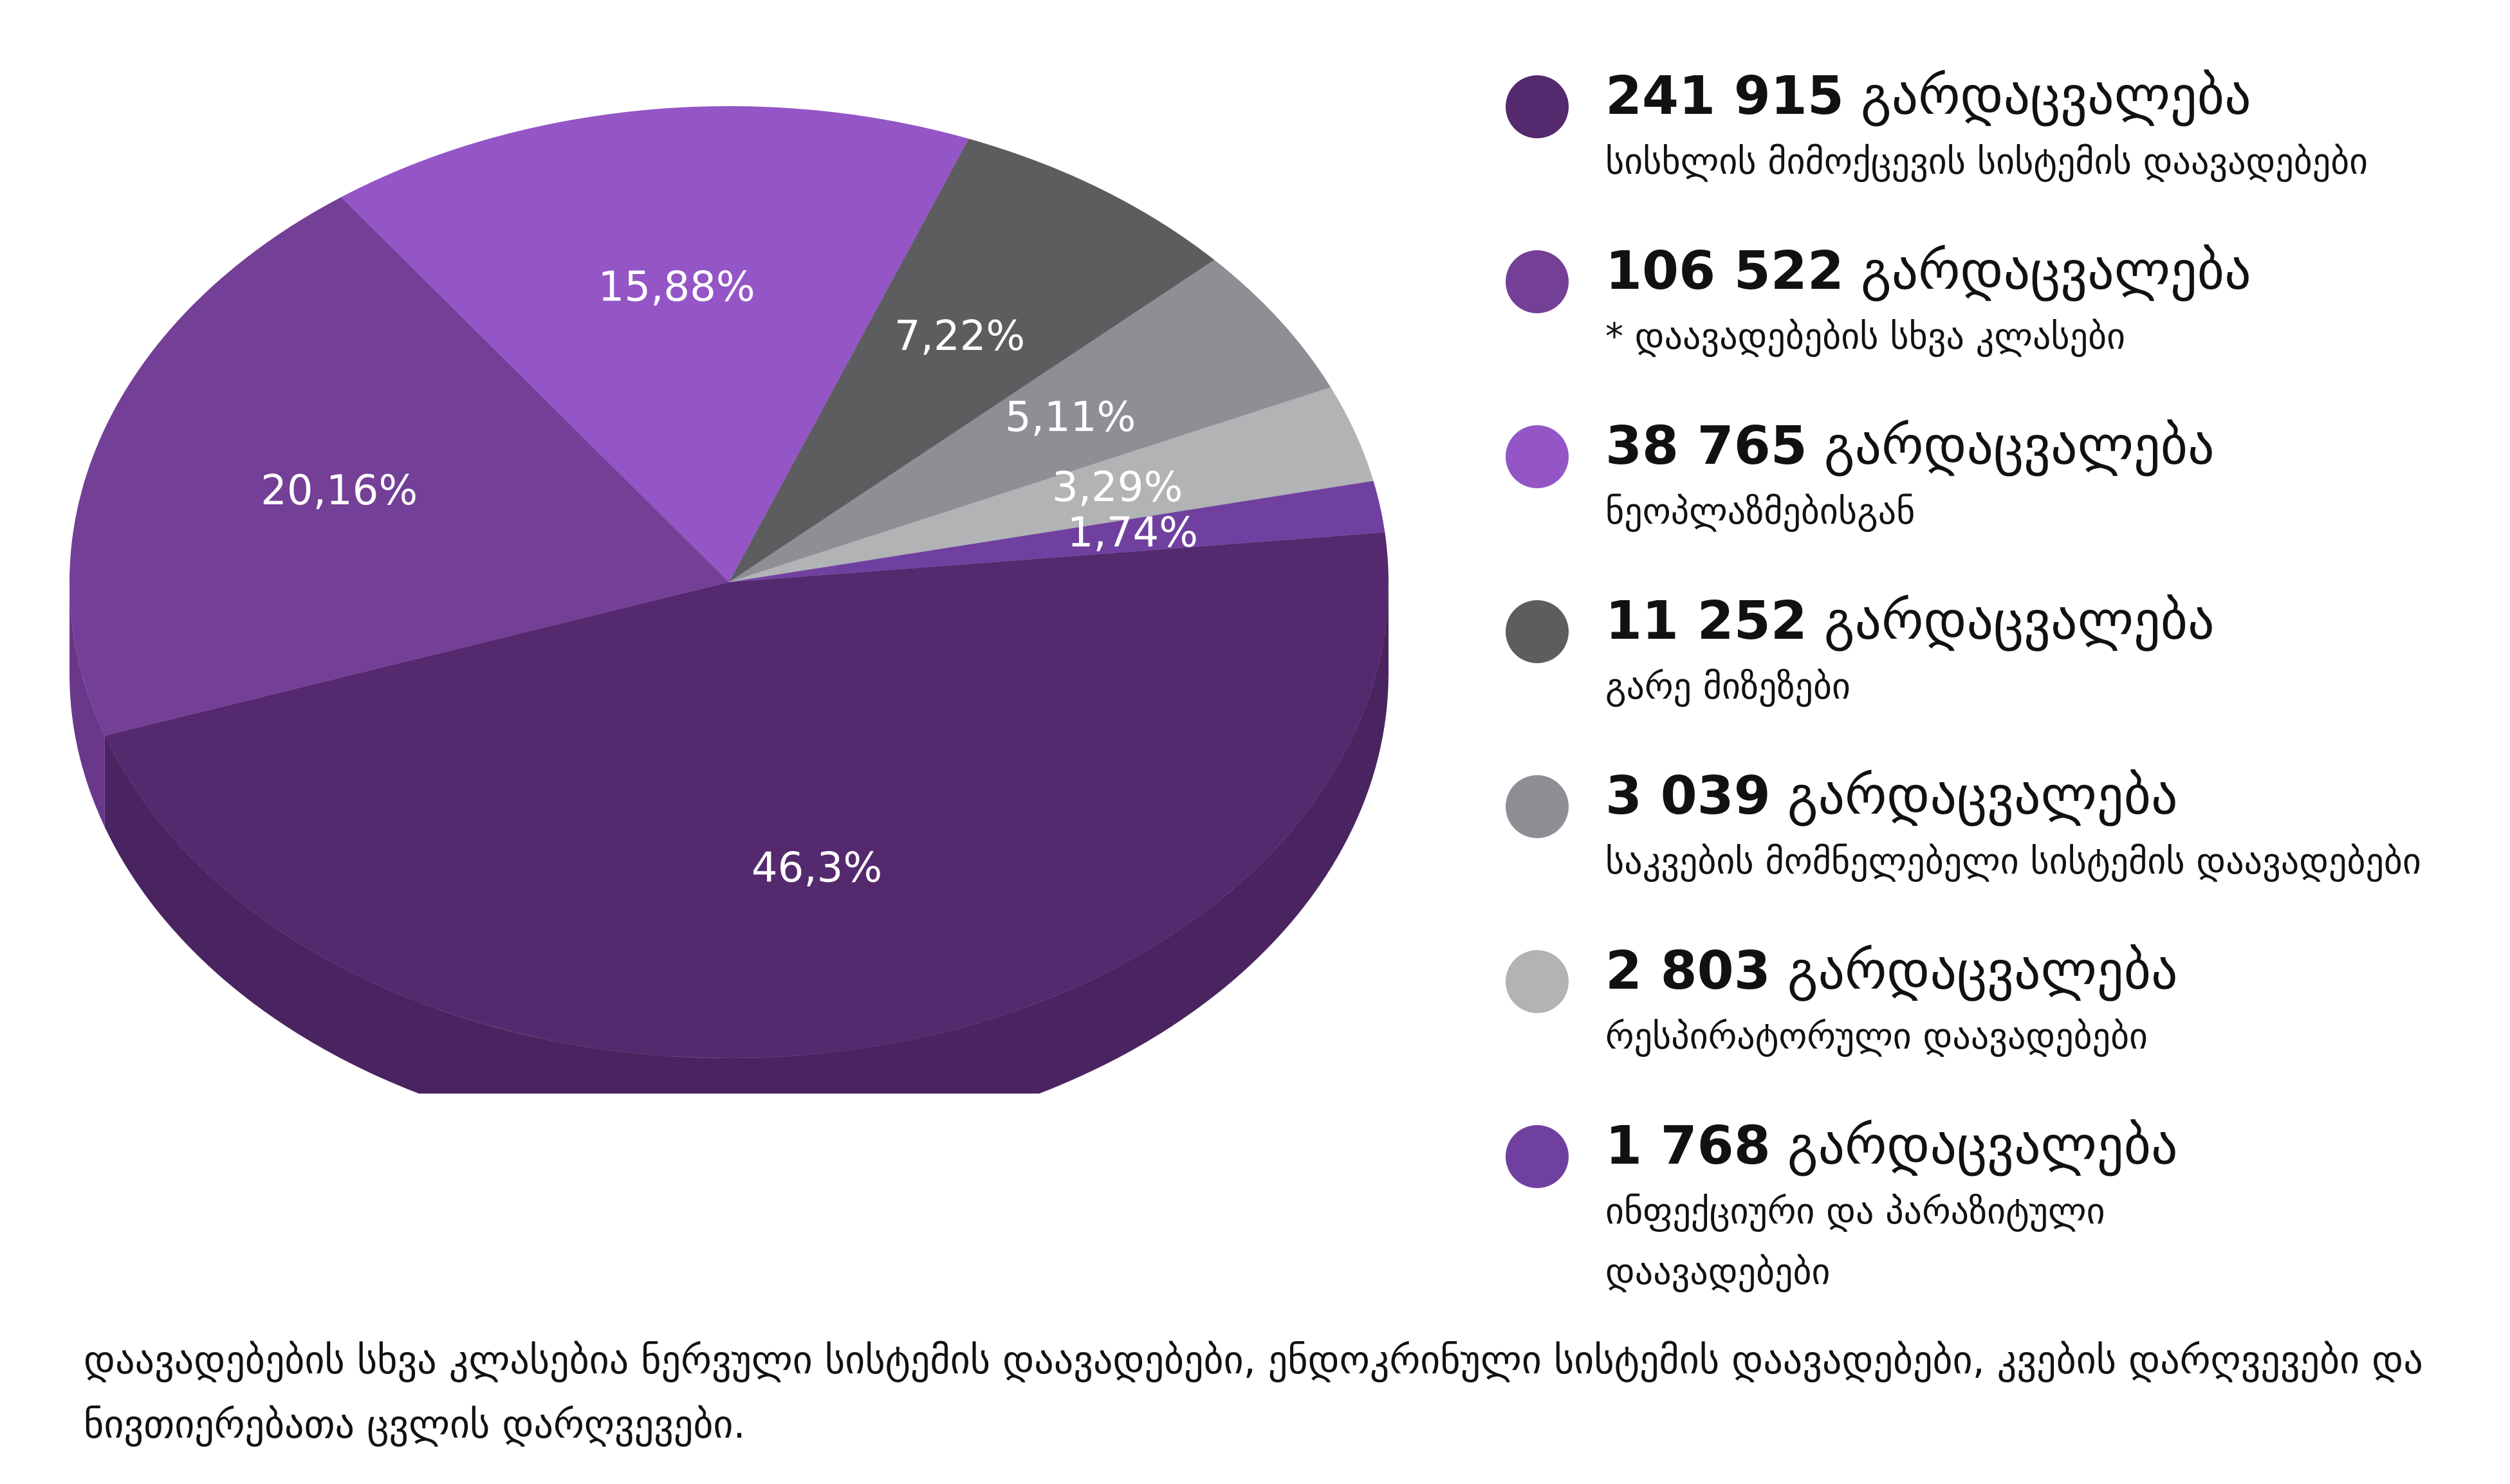  I want to click on pie-slice-label: 3,29%, so click(1117, 488).